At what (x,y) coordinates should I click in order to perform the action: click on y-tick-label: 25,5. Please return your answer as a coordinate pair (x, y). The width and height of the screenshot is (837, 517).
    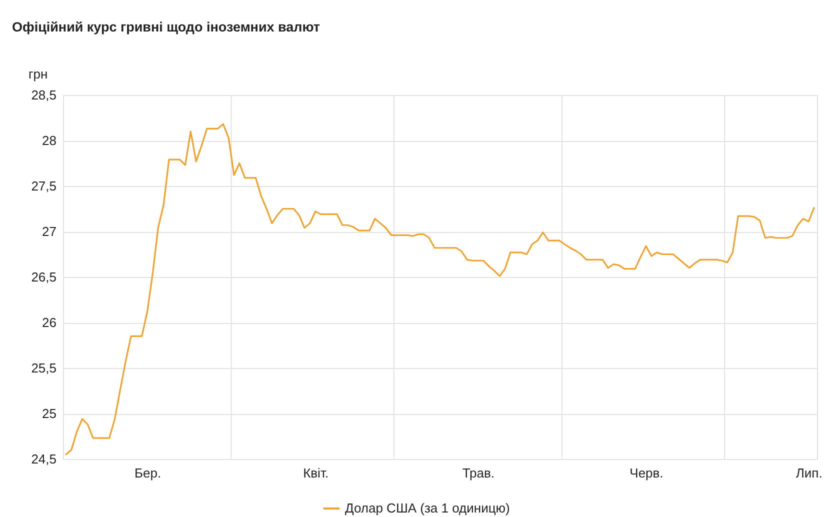
    Looking at the image, I should click on (43, 368).